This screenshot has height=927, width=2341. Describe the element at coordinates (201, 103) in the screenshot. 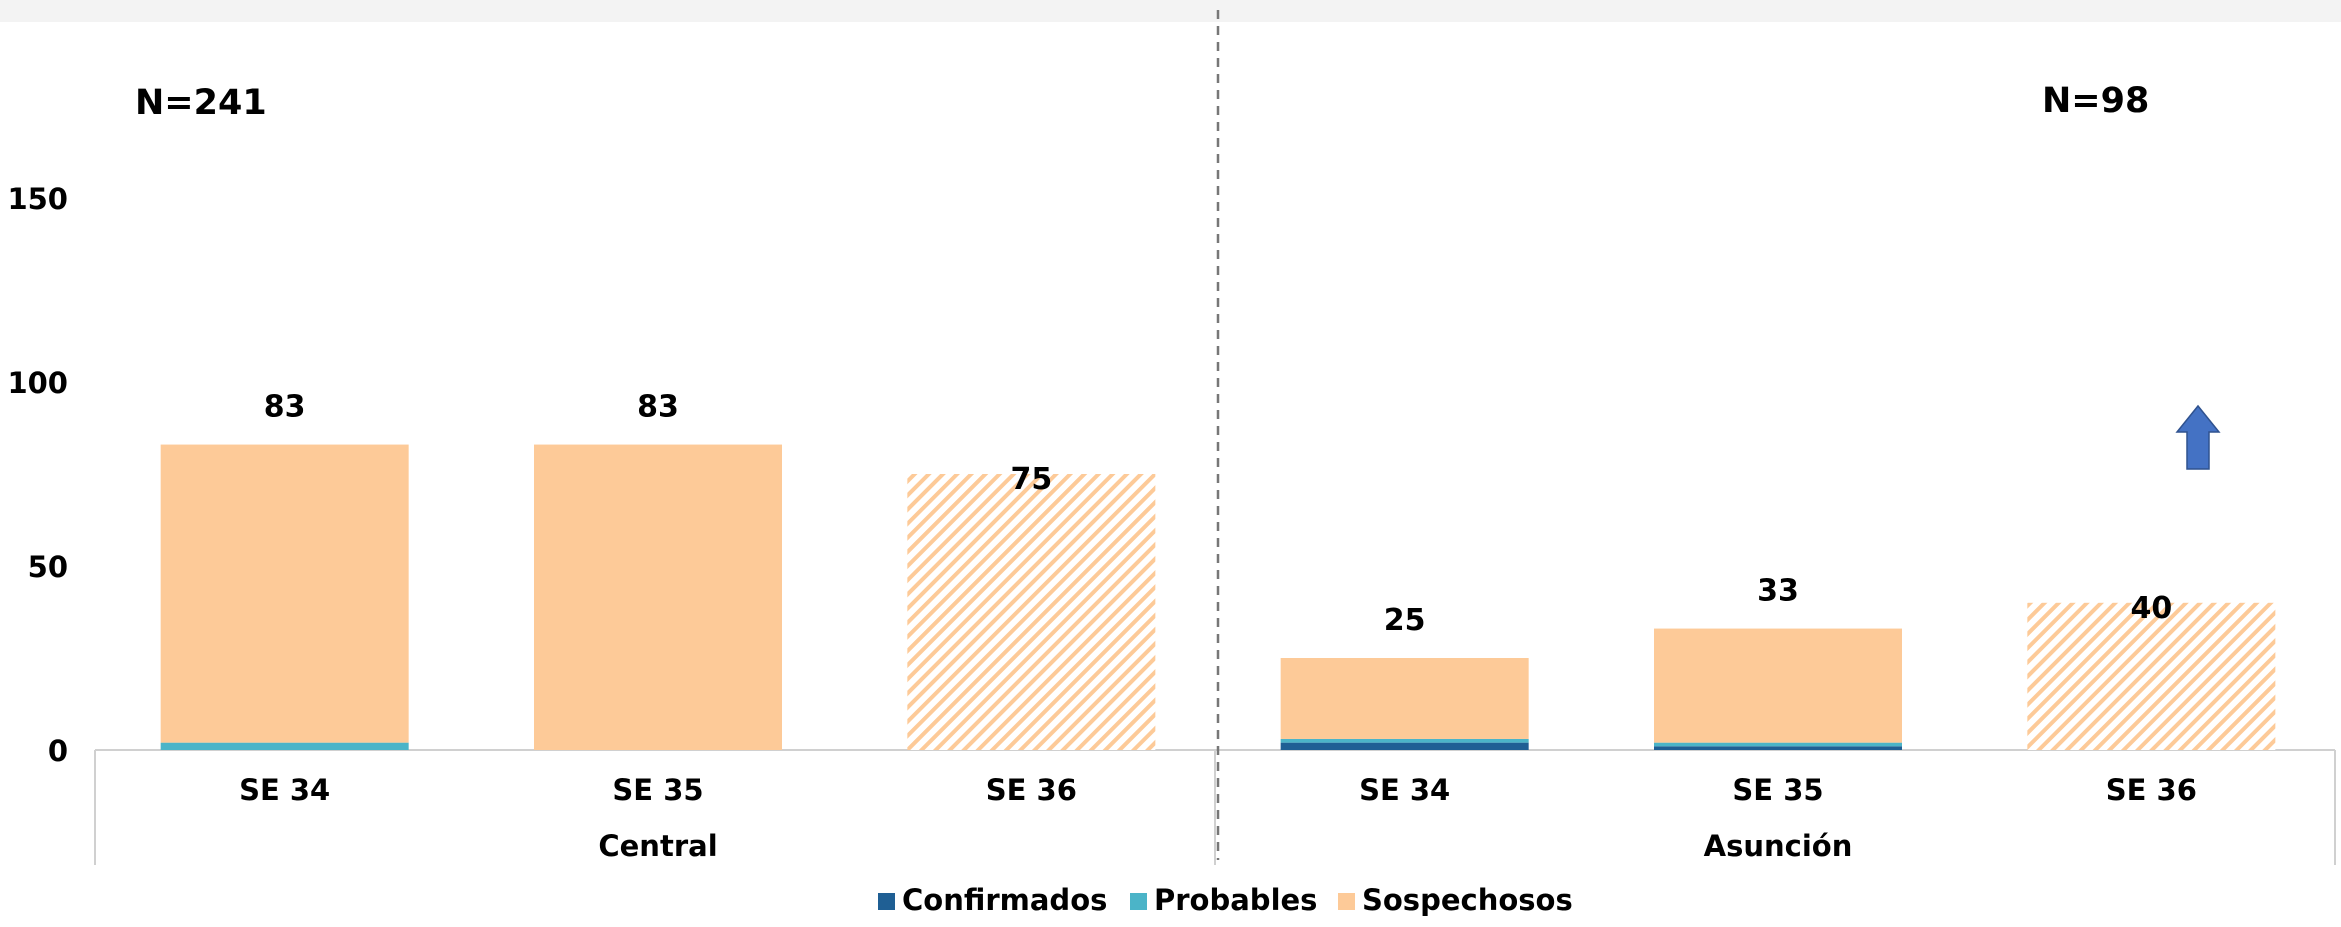

I see `n-label: N=241` at that location.